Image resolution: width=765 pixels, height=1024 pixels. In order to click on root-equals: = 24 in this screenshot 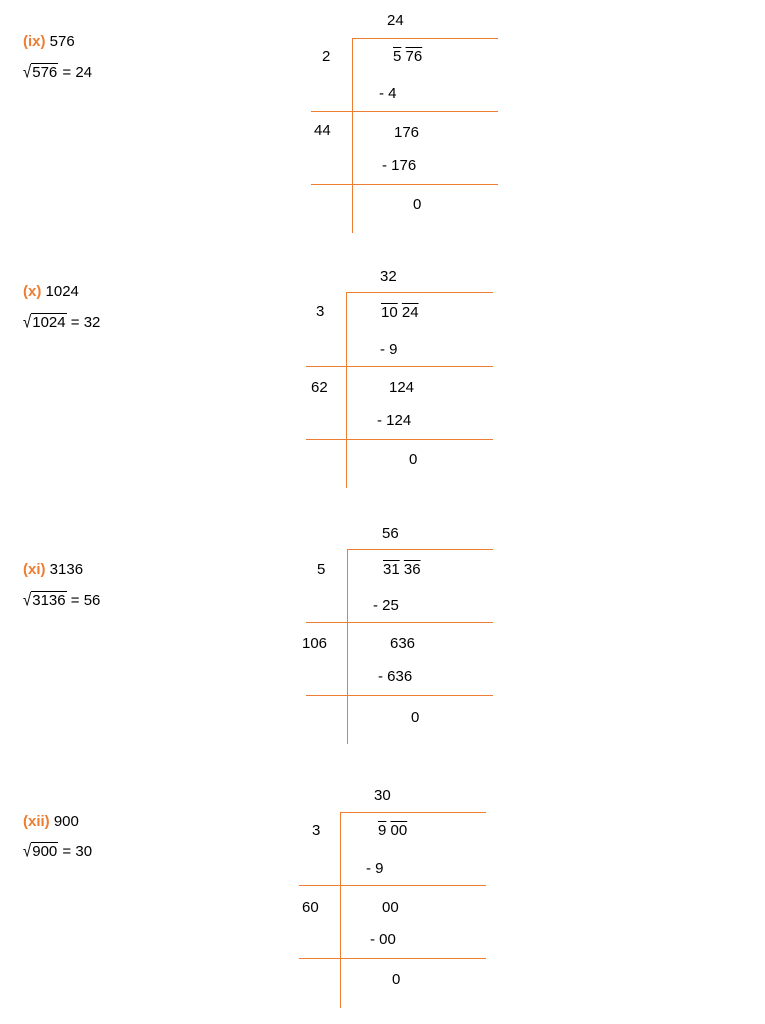, I will do `click(75, 72)`.